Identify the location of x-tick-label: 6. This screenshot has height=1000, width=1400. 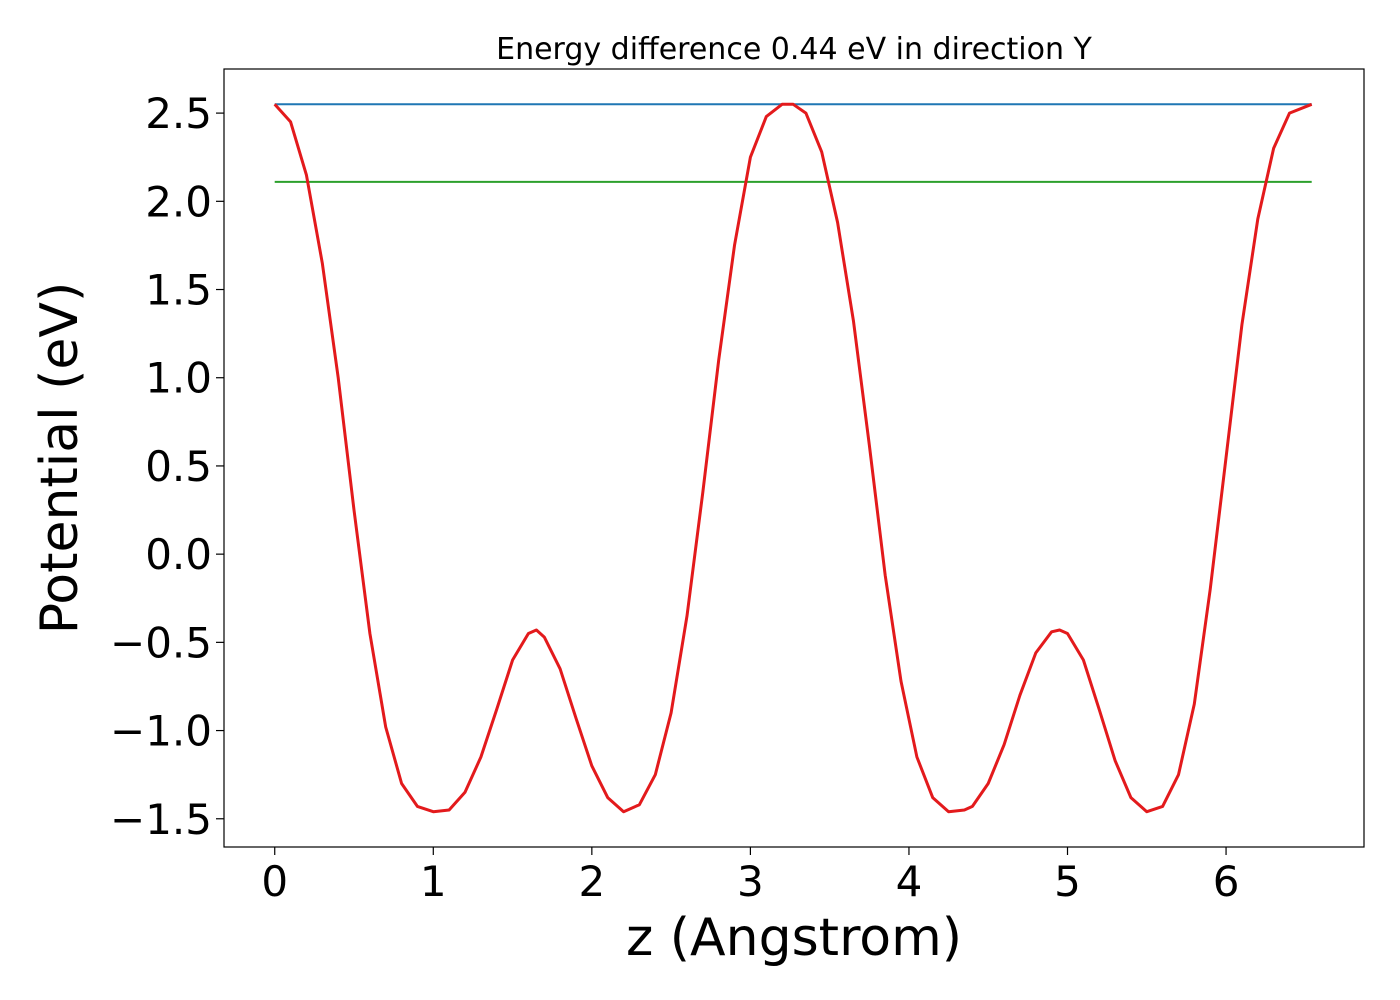
(1226, 881).